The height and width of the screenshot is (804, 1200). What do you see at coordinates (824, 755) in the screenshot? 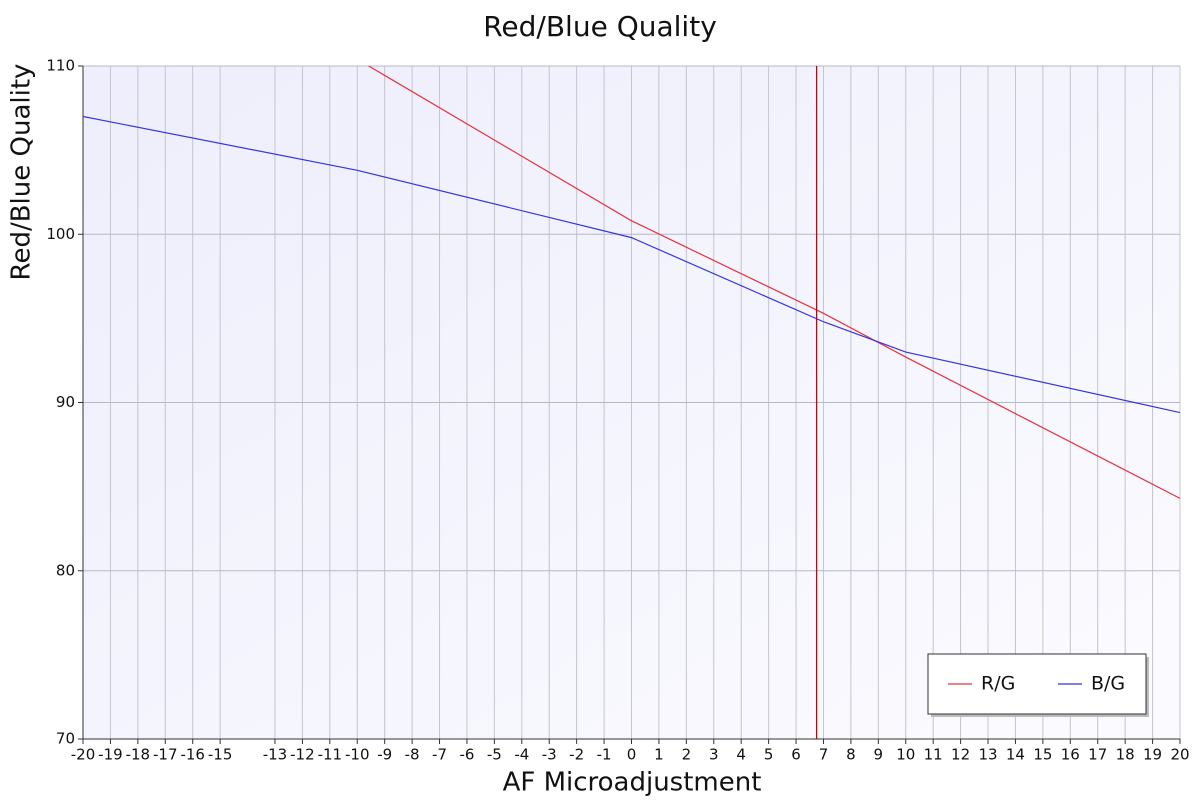
I see `x-tick-label: 7` at bounding box center [824, 755].